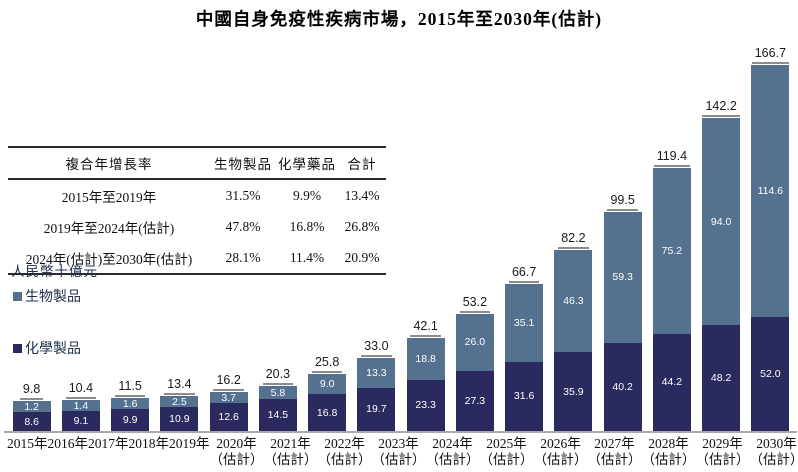  I want to click on chem-value-label: 44.2, so click(672, 382).